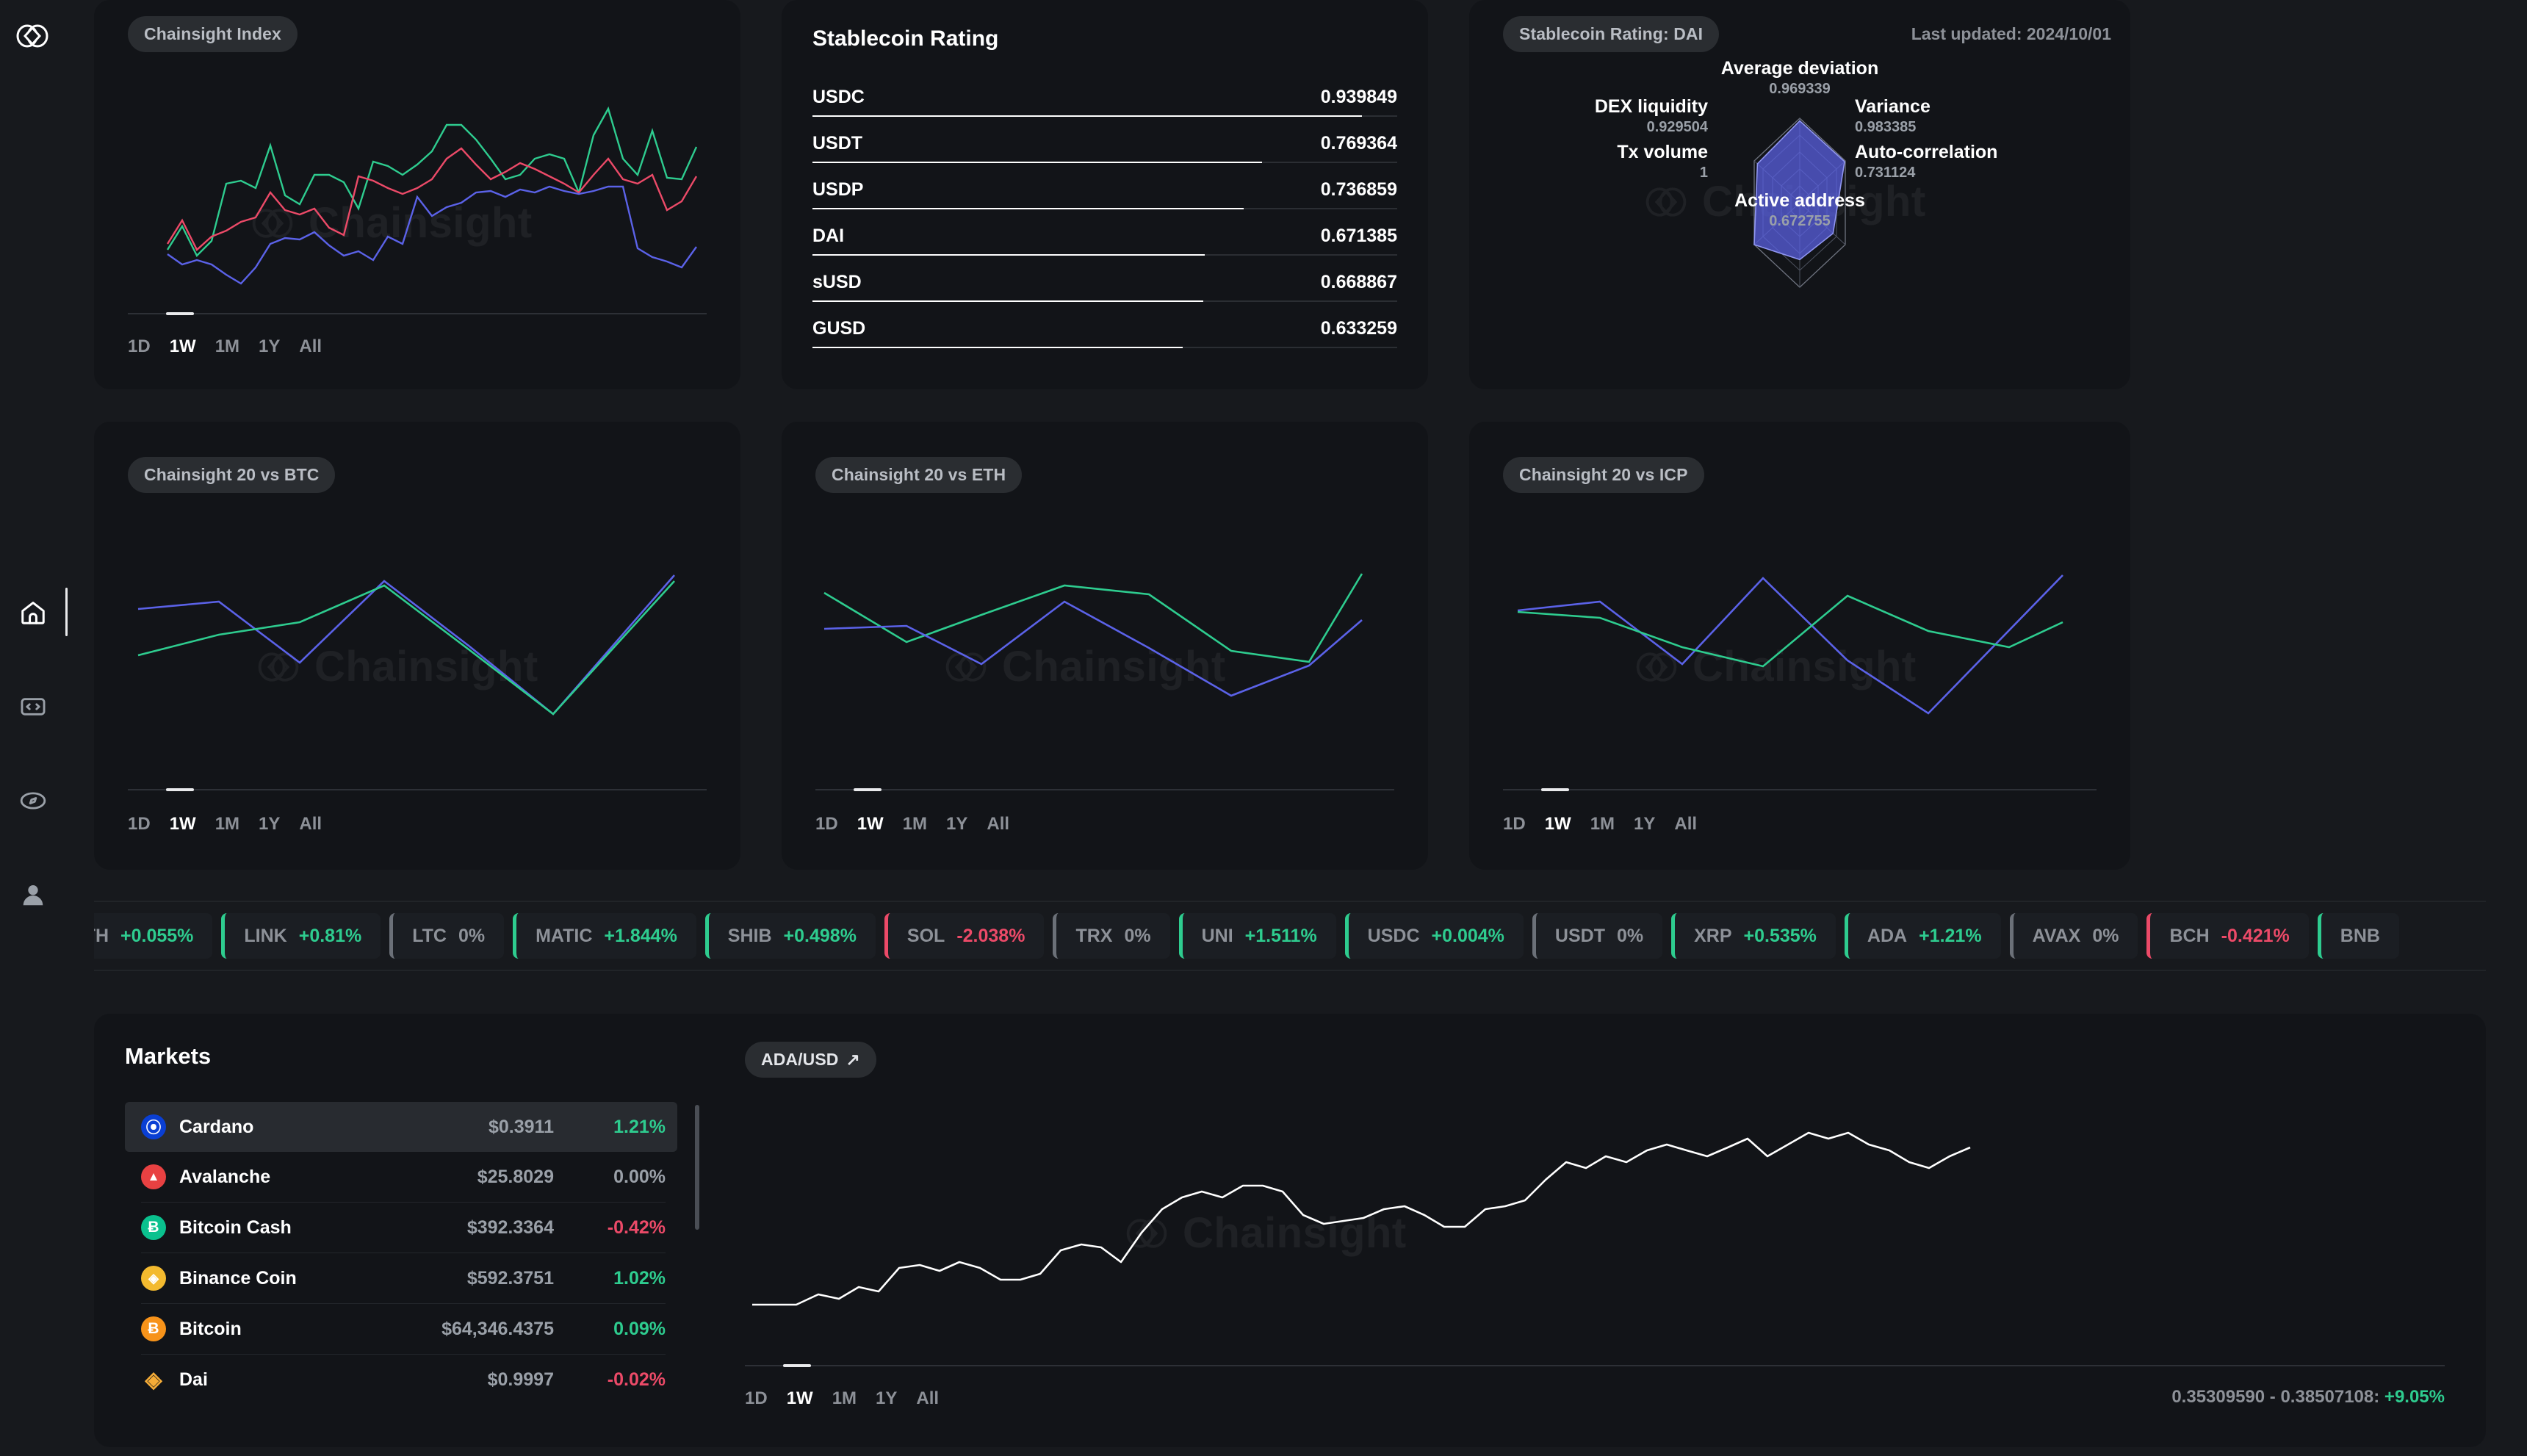 This screenshot has width=2527, height=1456. Describe the element at coordinates (1104, 287) in the screenshot. I see `rating-row: sUSD 0.668867` at that location.